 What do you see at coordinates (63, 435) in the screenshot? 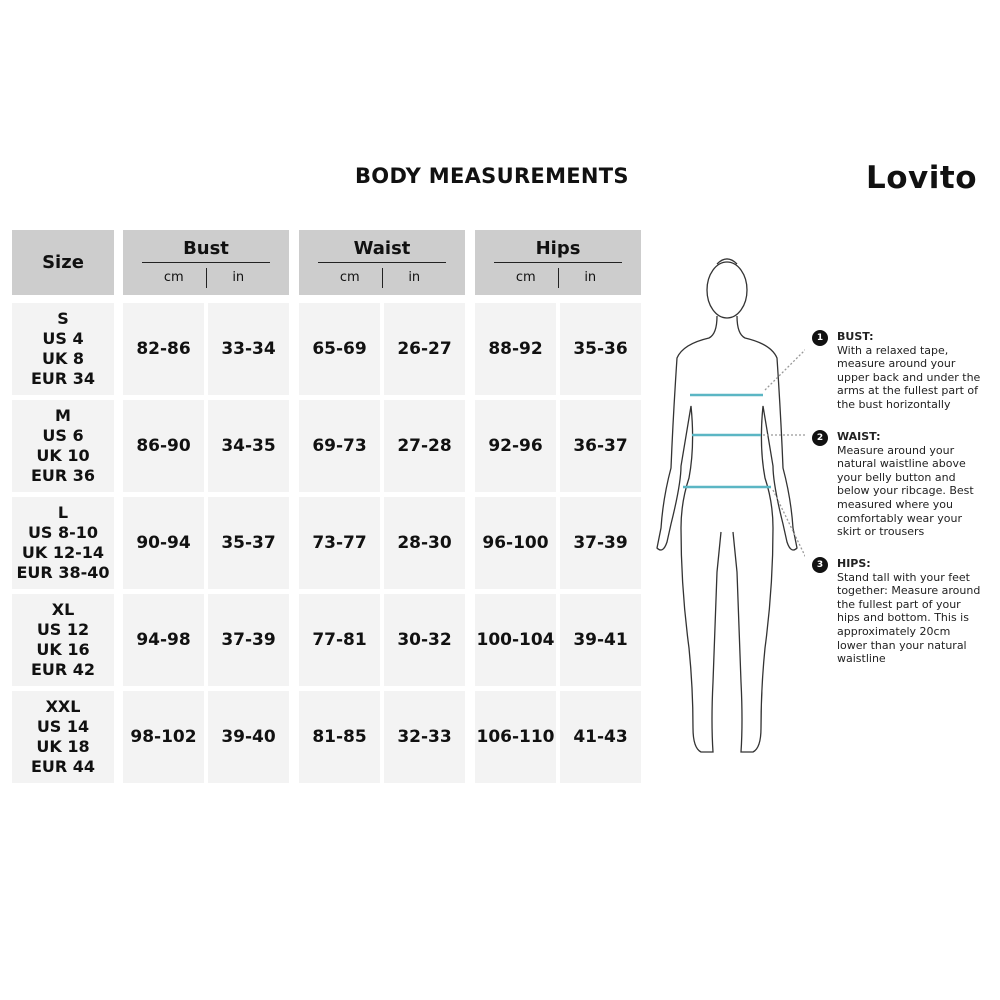
I see `size-label: US 6` at bounding box center [63, 435].